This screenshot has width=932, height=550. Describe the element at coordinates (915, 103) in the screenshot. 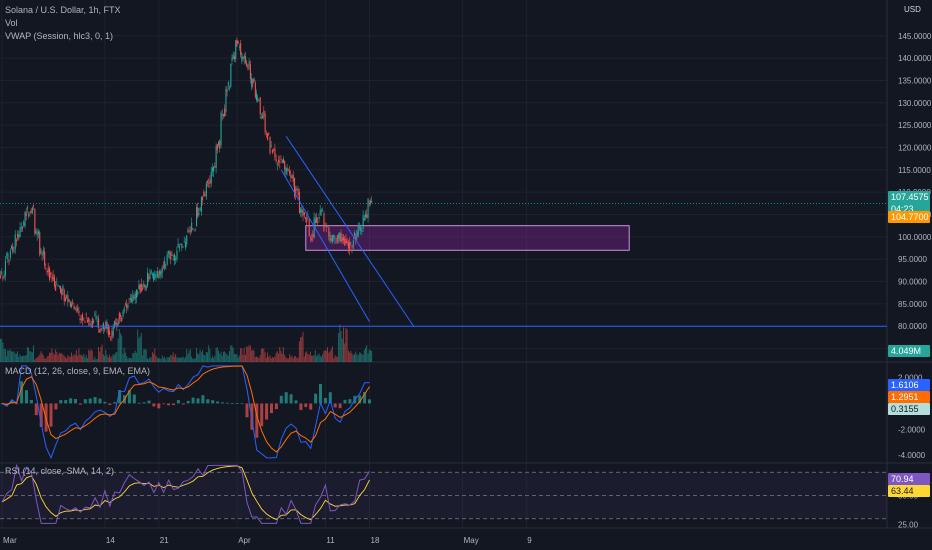

I see `price-tick-label: 130.0000` at that location.